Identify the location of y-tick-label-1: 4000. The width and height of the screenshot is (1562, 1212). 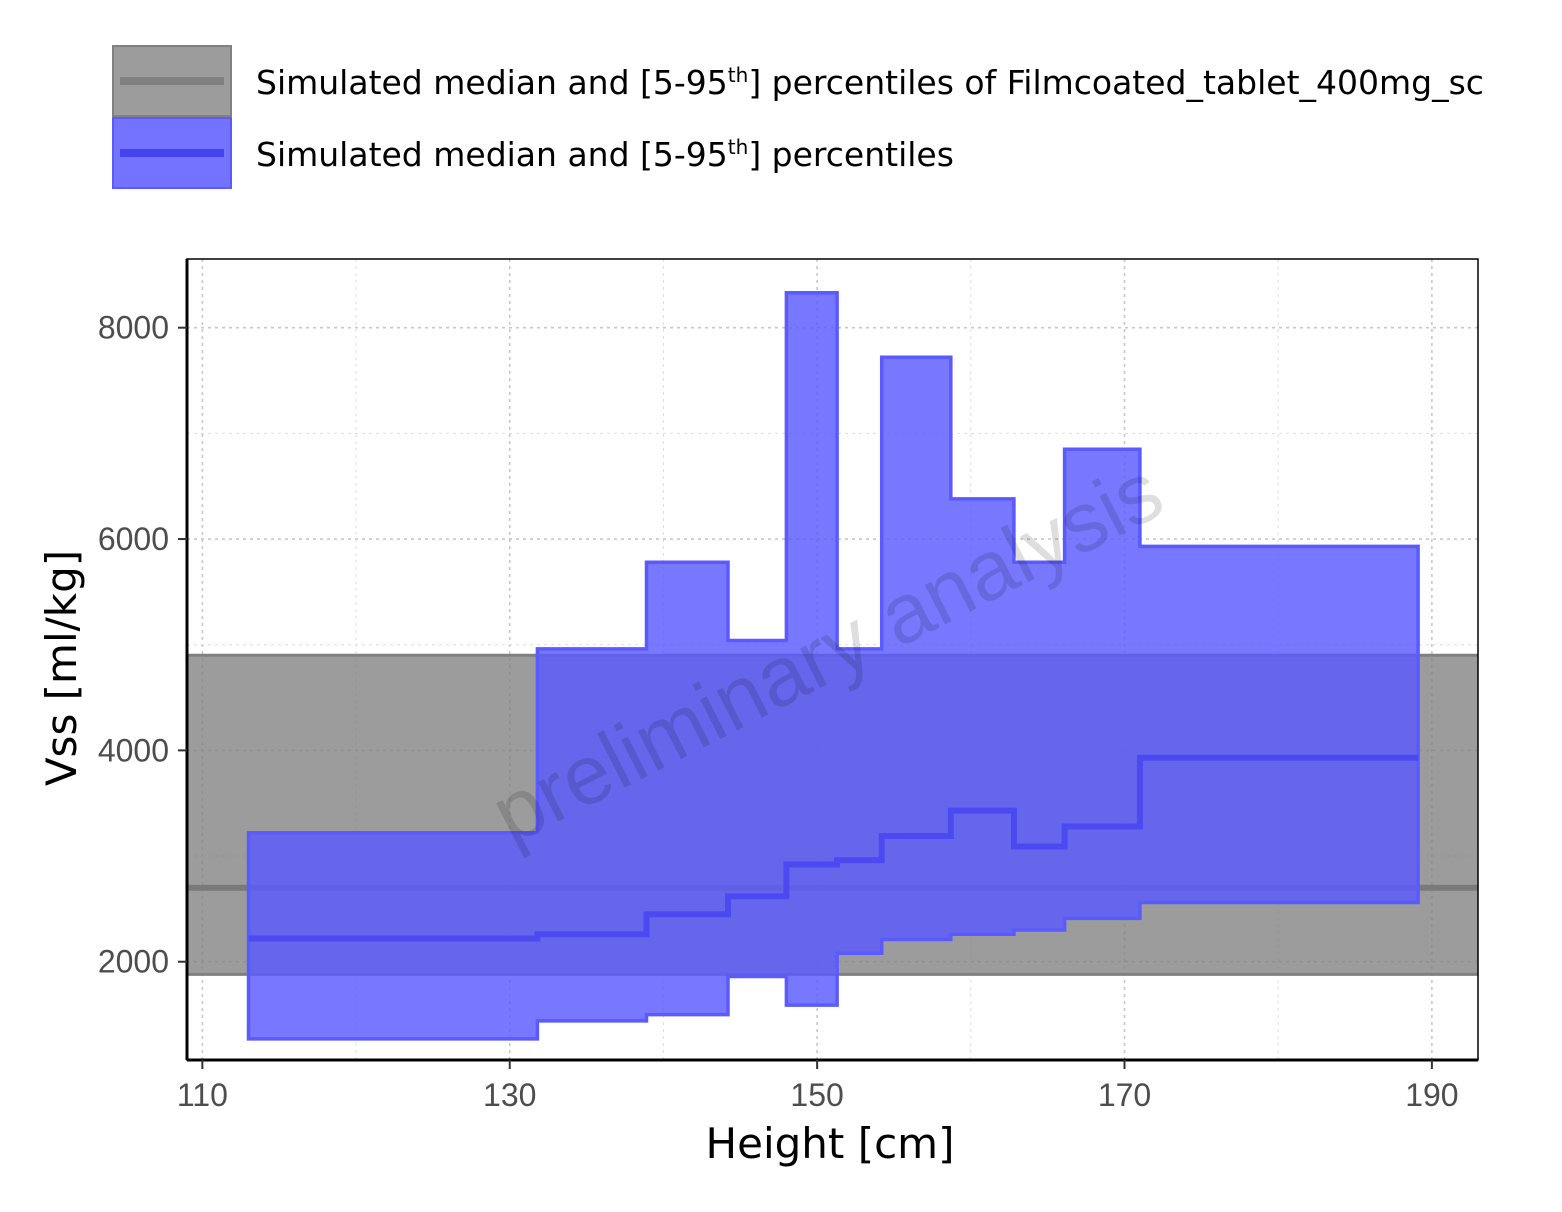
(133, 750).